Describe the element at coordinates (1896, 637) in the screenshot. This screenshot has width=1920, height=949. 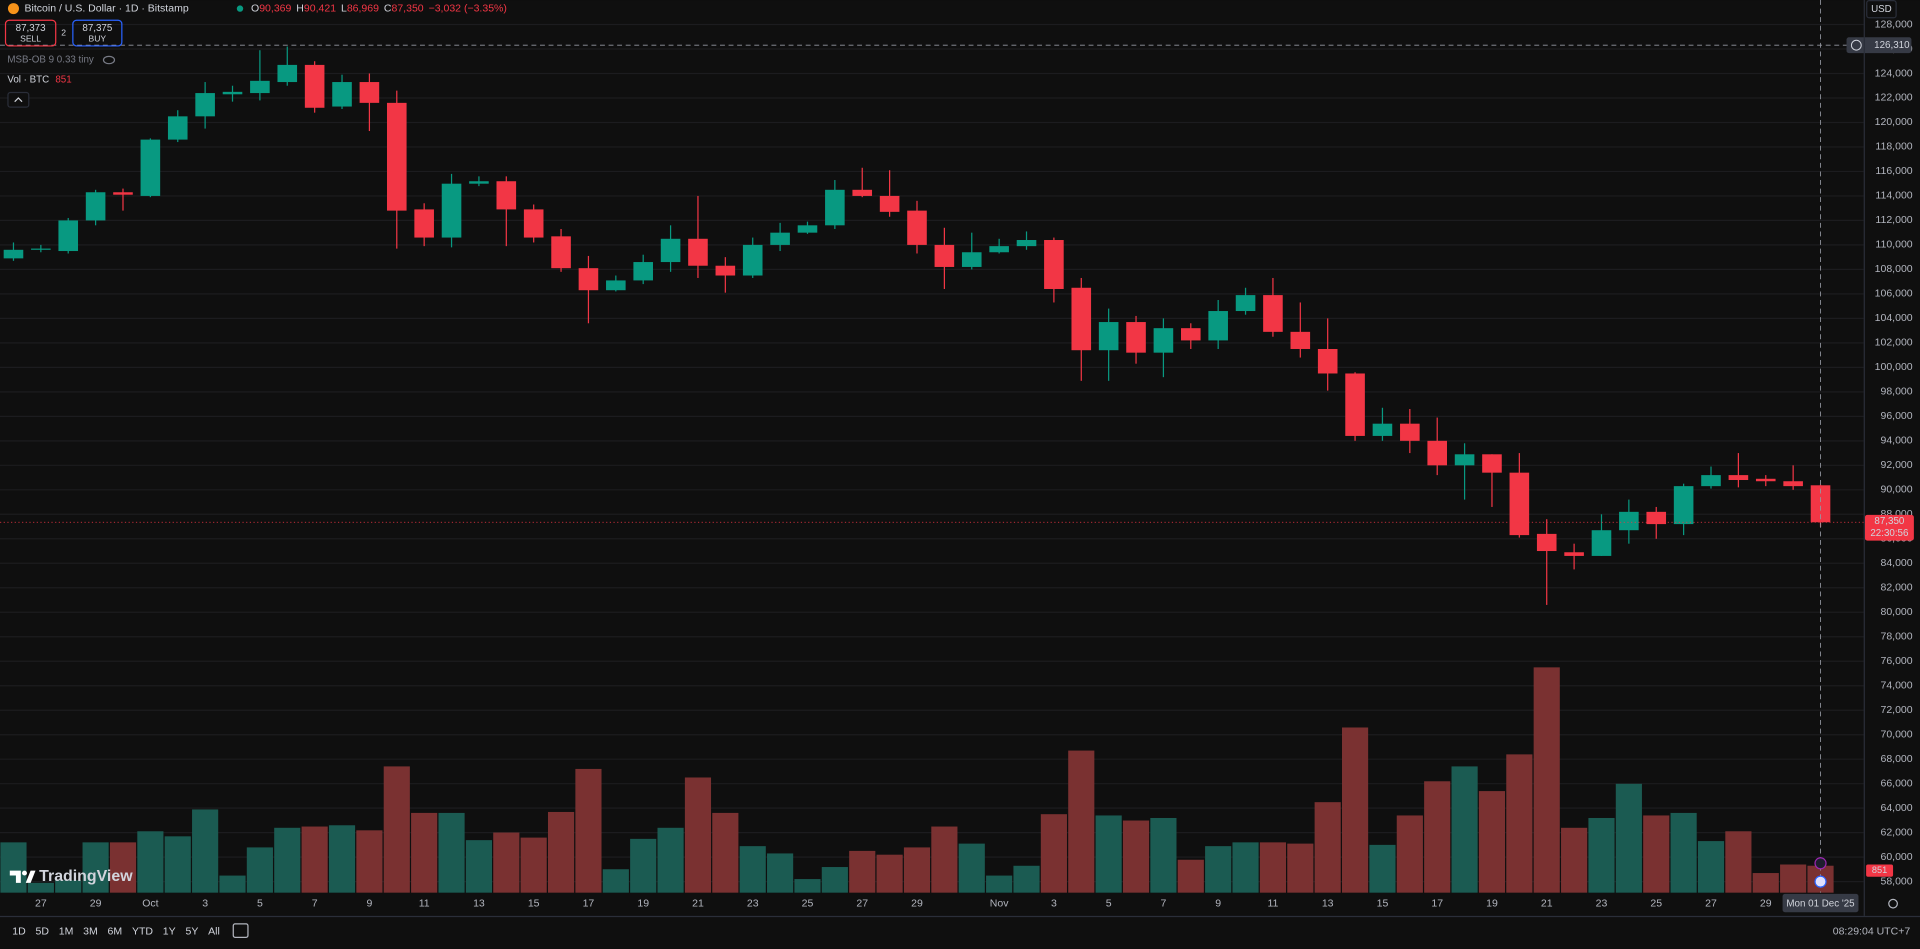
I see `y-tick-label: 78,000` at that location.